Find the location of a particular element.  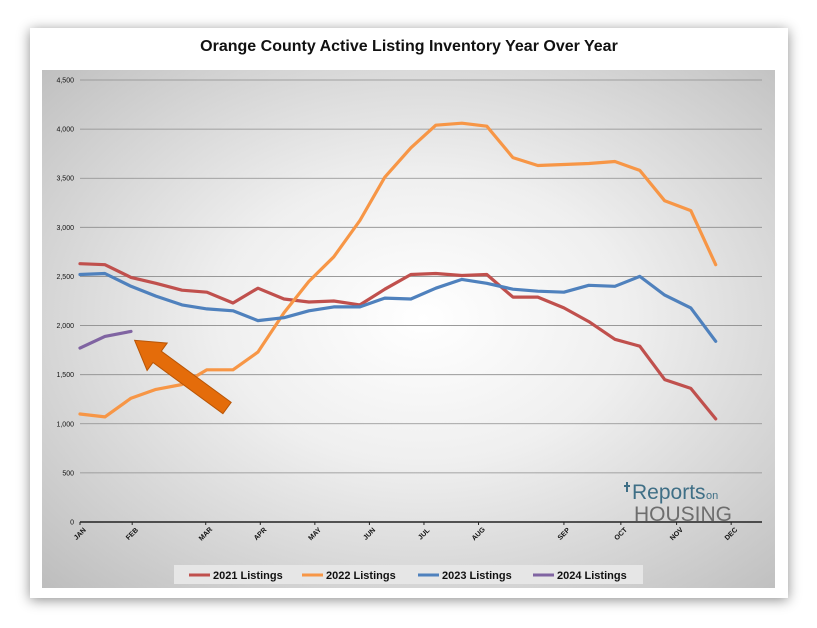

x-tick-label-mar: MAR is located at coordinates (206, 534).